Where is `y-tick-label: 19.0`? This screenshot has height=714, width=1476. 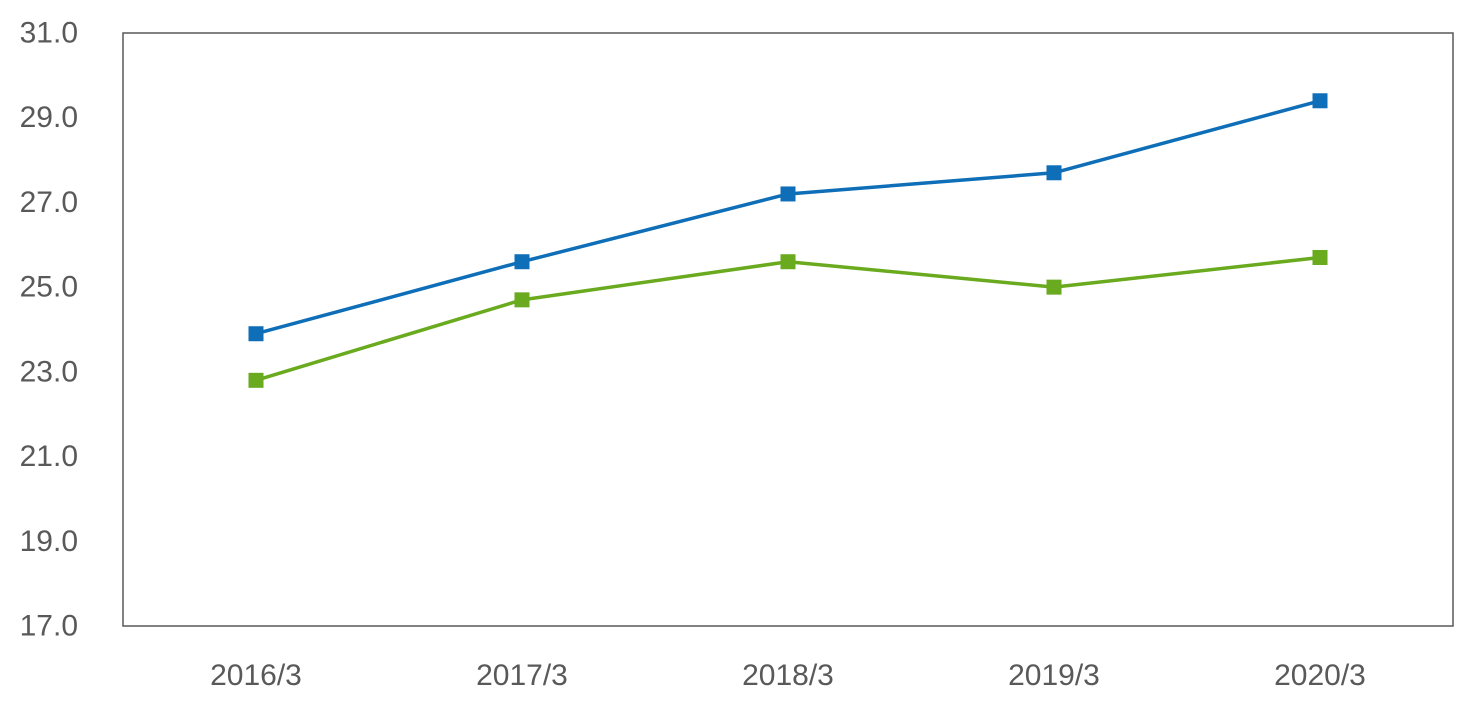 y-tick-label: 19.0 is located at coordinates (49, 541).